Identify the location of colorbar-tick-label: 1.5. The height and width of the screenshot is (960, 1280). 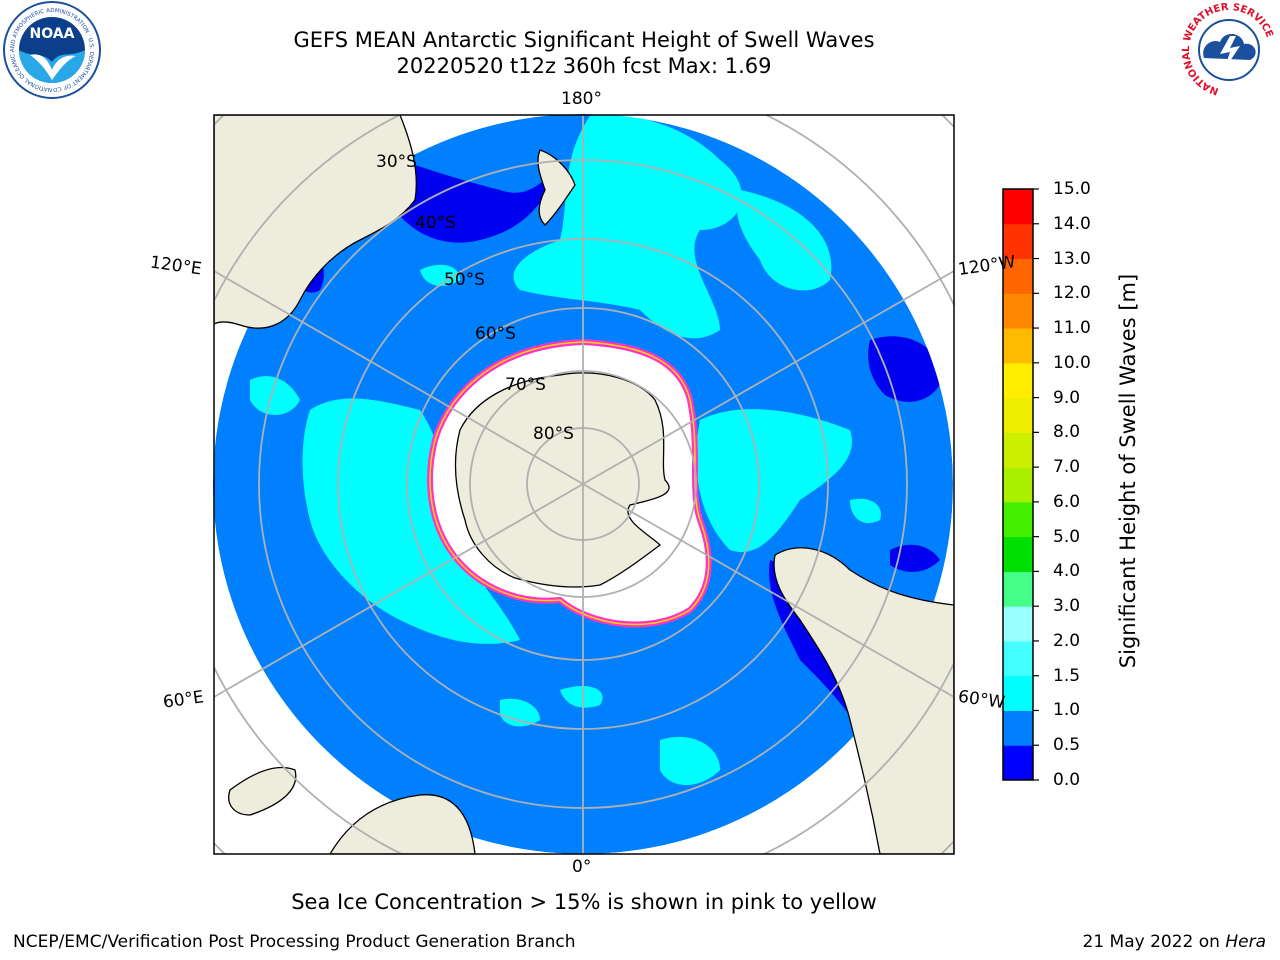
(1067, 675).